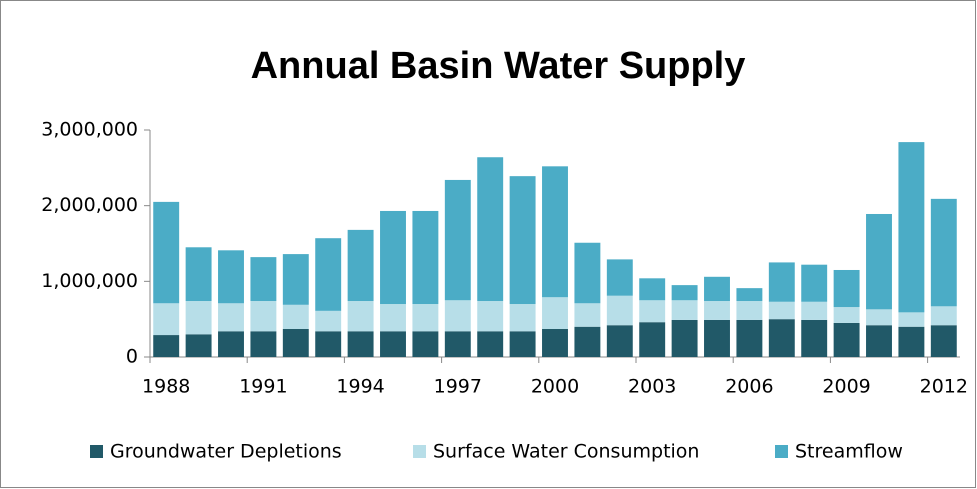 The width and height of the screenshot is (977, 489). Describe the element at coordinates (566, 452) in the screenshot. I see `legend-label: Surface Water Consumption` at that location.